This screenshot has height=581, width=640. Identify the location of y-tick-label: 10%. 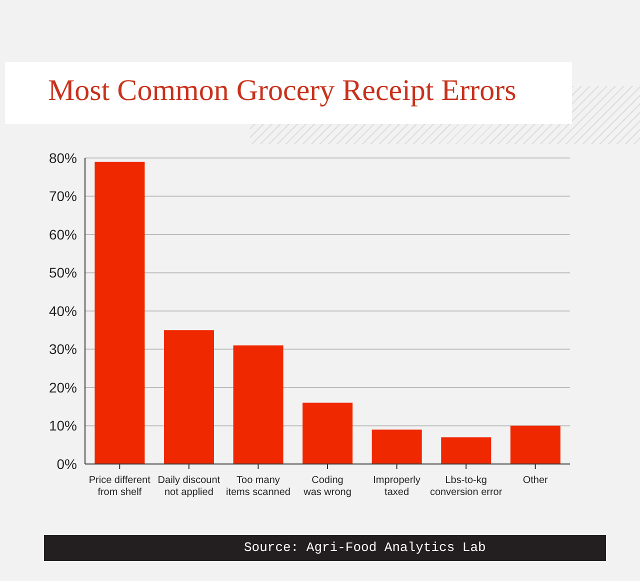
(62, 426).